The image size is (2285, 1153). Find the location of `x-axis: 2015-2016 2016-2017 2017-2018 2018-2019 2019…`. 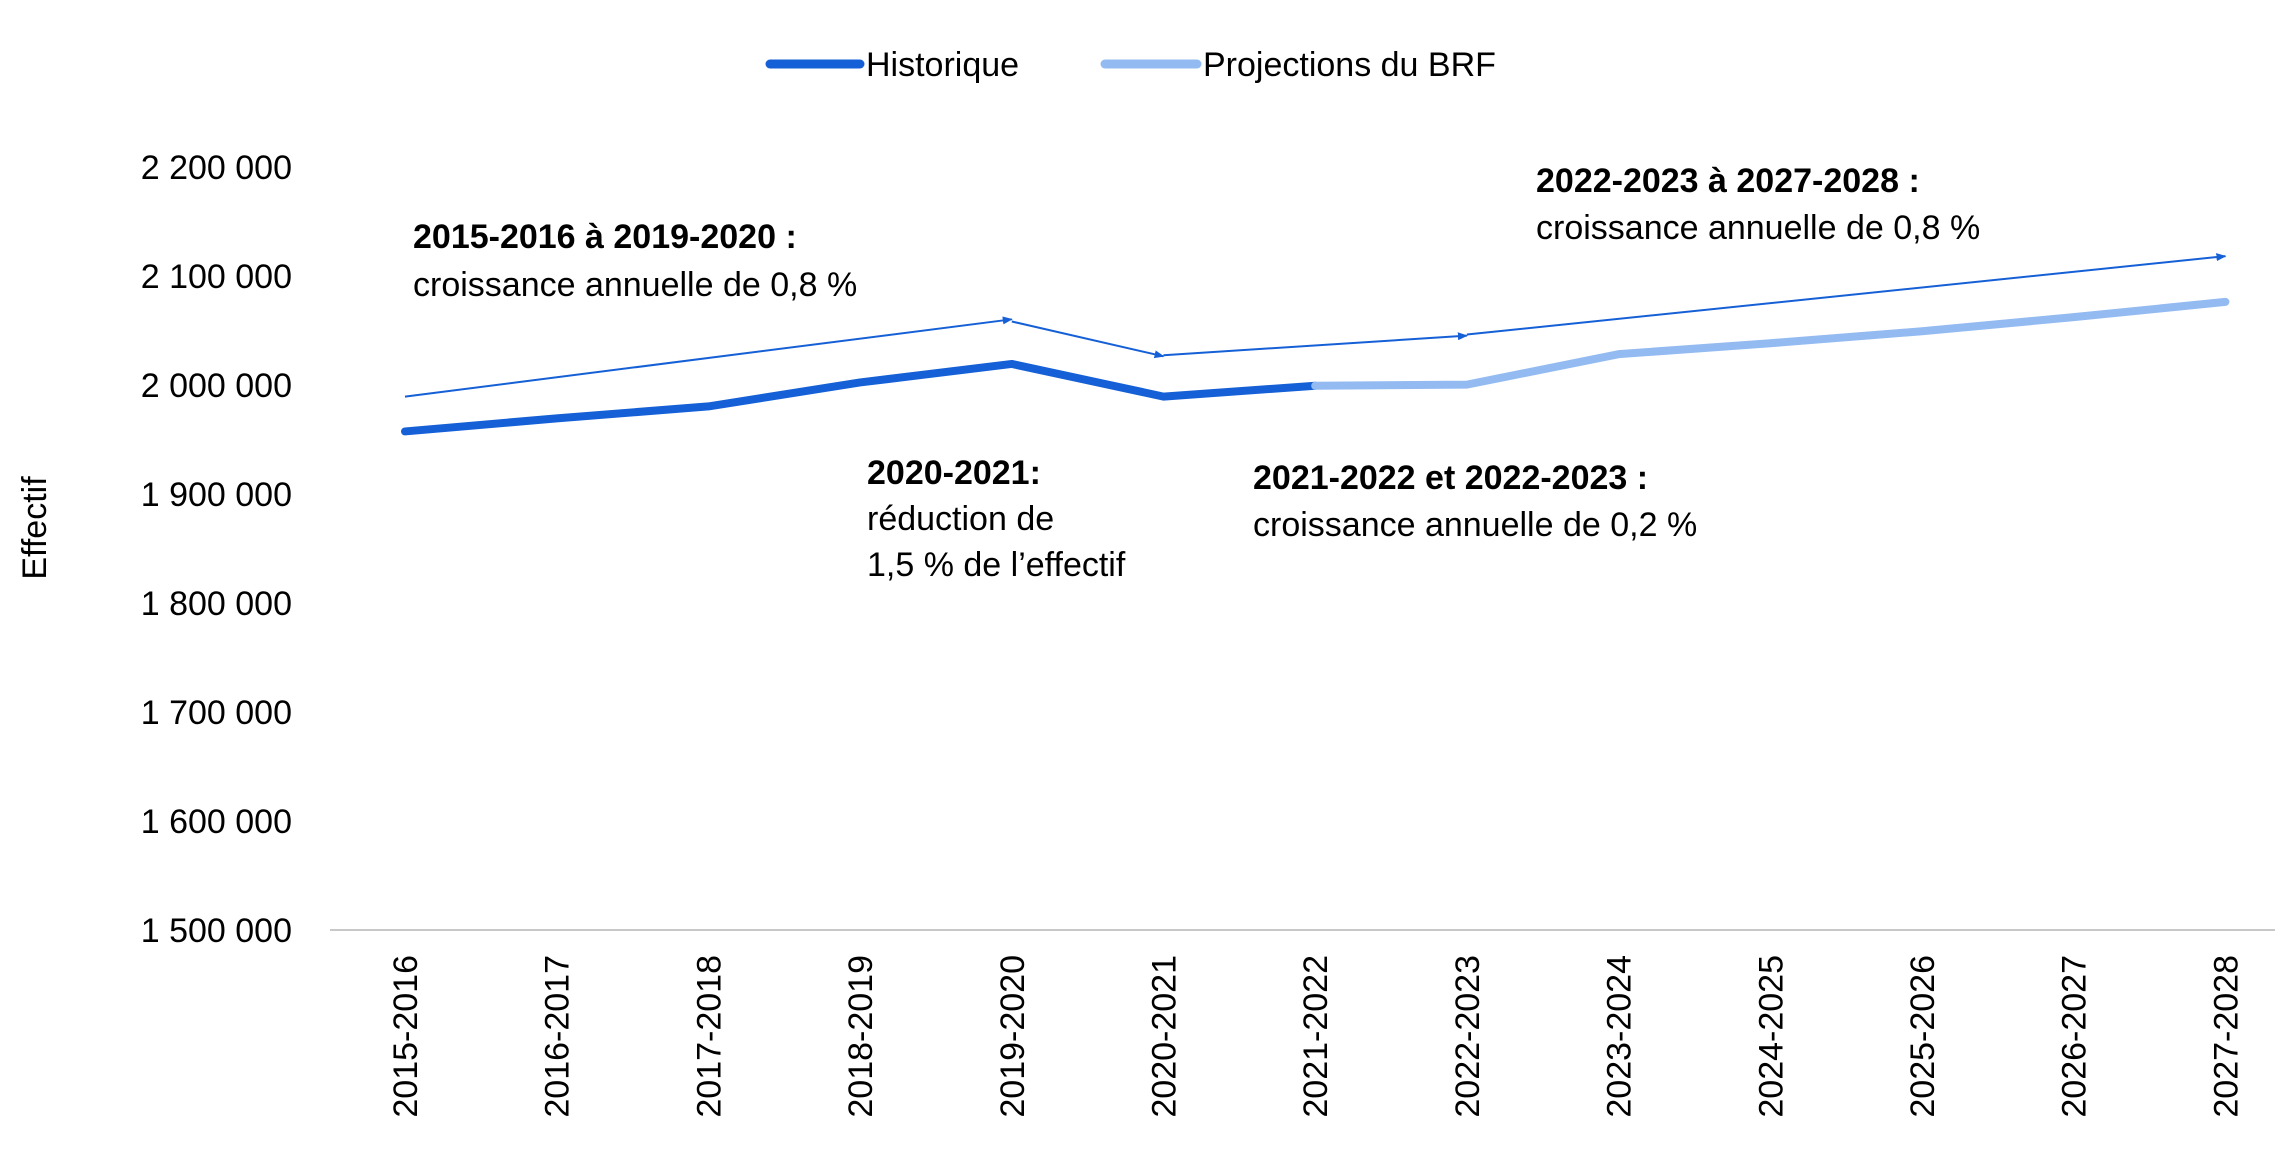

x-axis: 2015-2016 2016-2017 2017-2018 2018-2019 2019… is located at coordinates (1316, 1036).